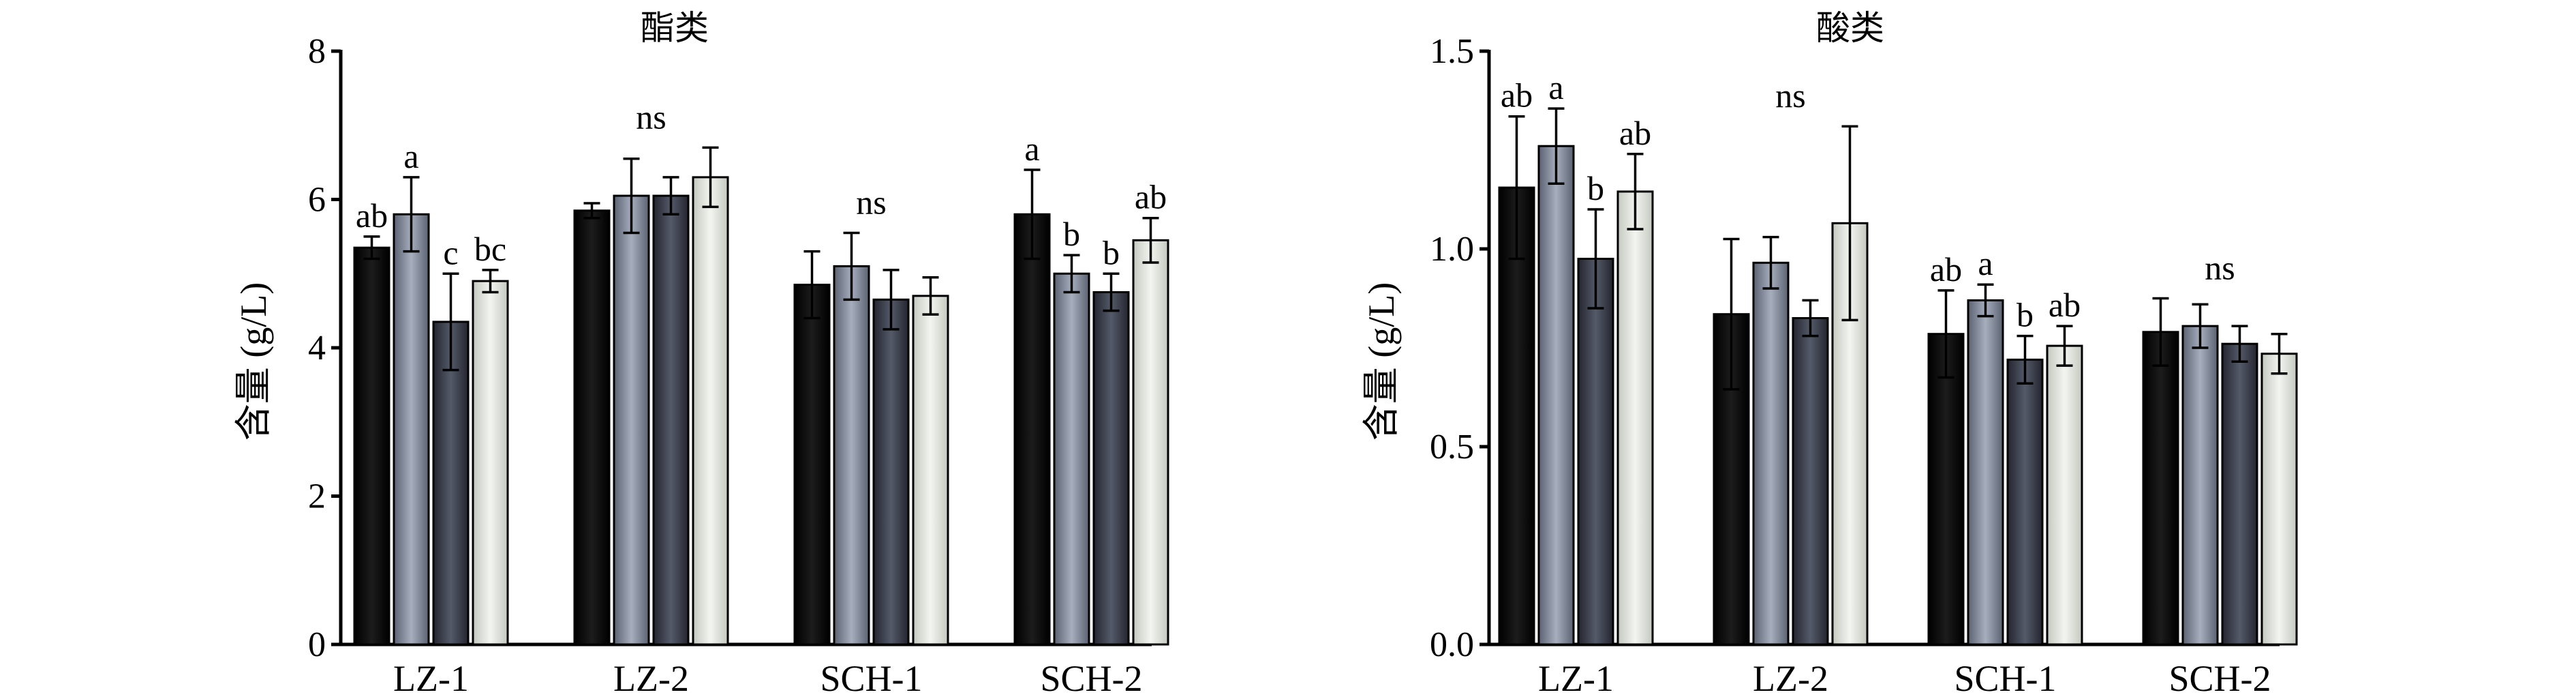 This screenshot has width=2576, height=699. Describe the element at coordinates (1452, 447) in the screenshot. I see `y-tick-label: 0.5` at that location.